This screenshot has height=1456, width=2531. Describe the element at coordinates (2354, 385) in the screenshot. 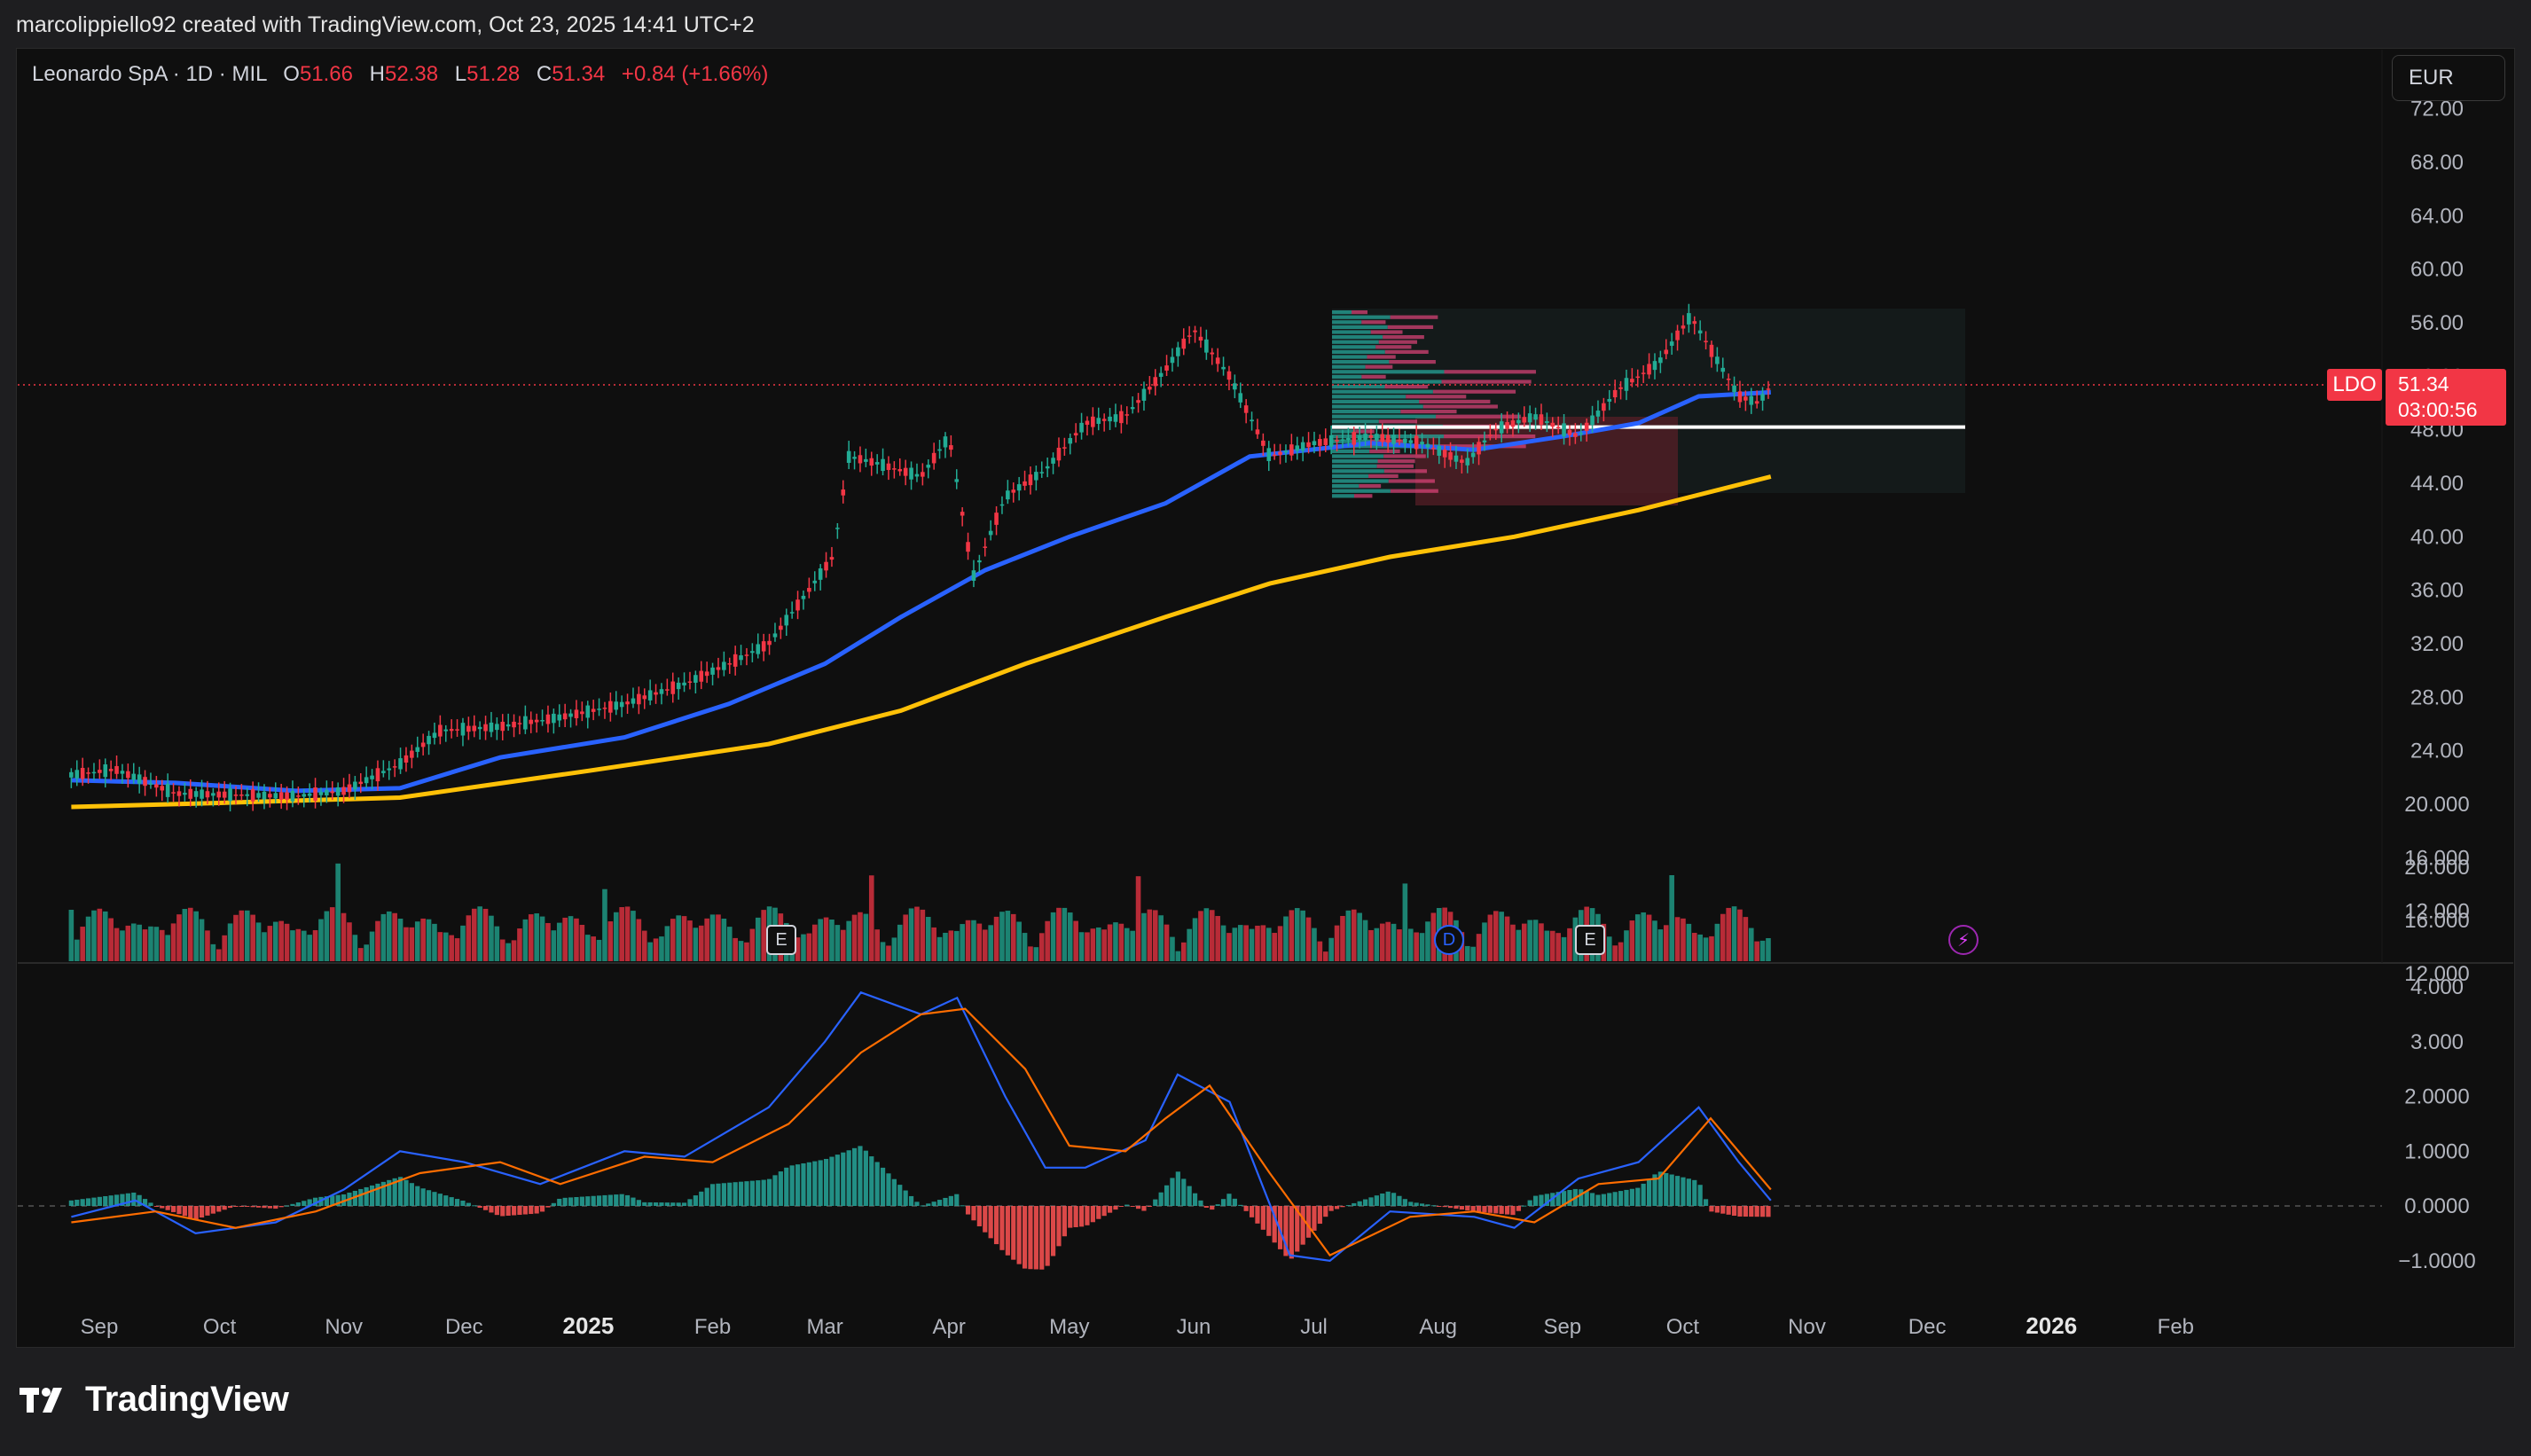

I see `symbol-badge: LDO` at that location.